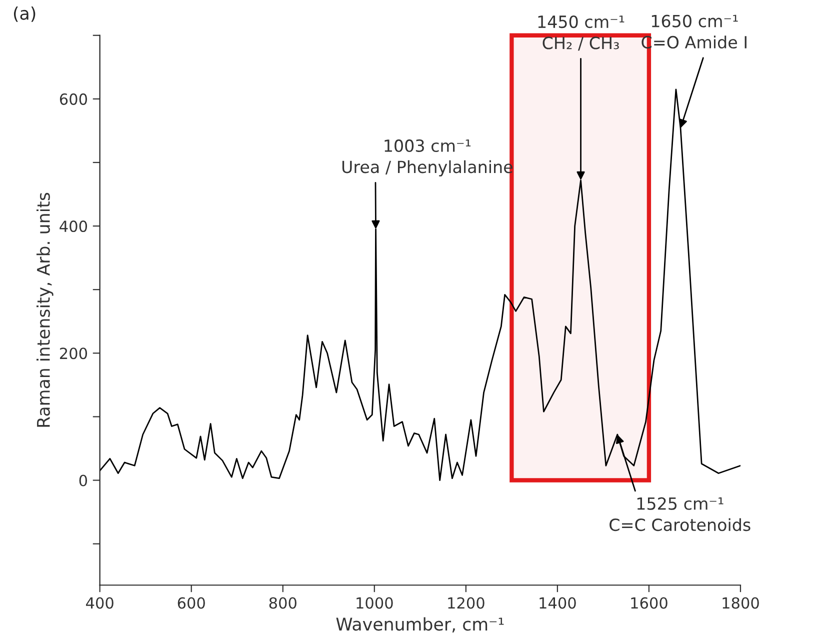 Image resolution: width=832 pixels, height=643 pixels. Describe the element at coordinates (680, 514) in the screenshot. I see `annotation: 1525 cm⁻¹ C=C Carotenoids` at that location.